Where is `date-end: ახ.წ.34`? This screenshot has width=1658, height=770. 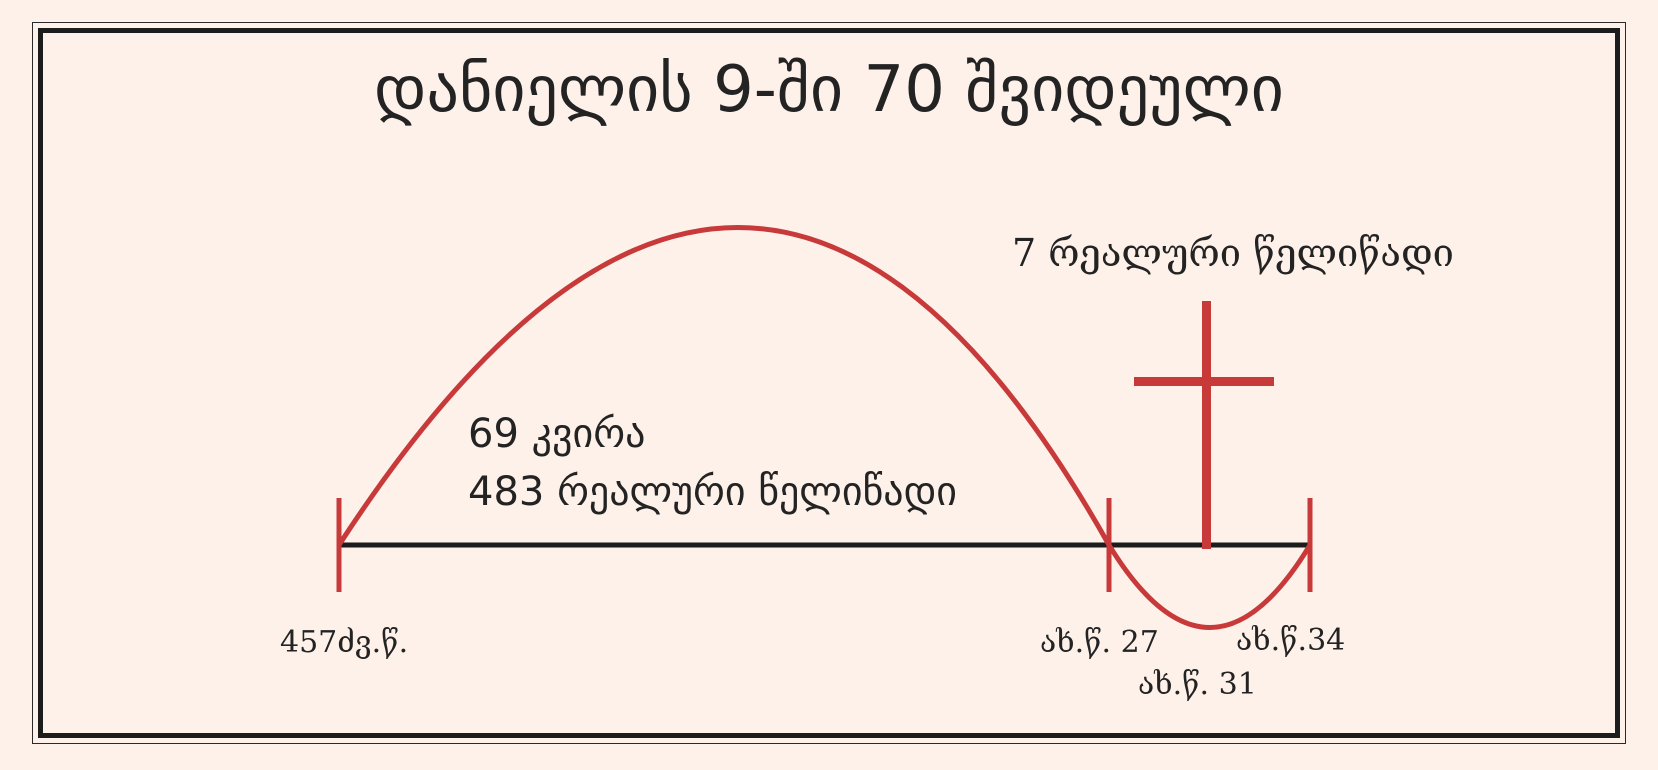
date-end: ახ.წ.34 is located at coordinates (1291, 640).